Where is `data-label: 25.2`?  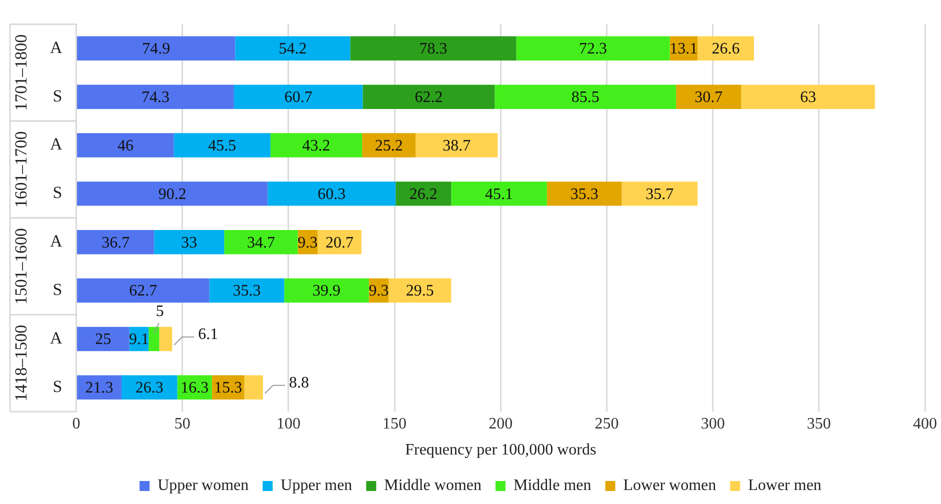 data-label: 25.2 is located at coordinates (388, 145).